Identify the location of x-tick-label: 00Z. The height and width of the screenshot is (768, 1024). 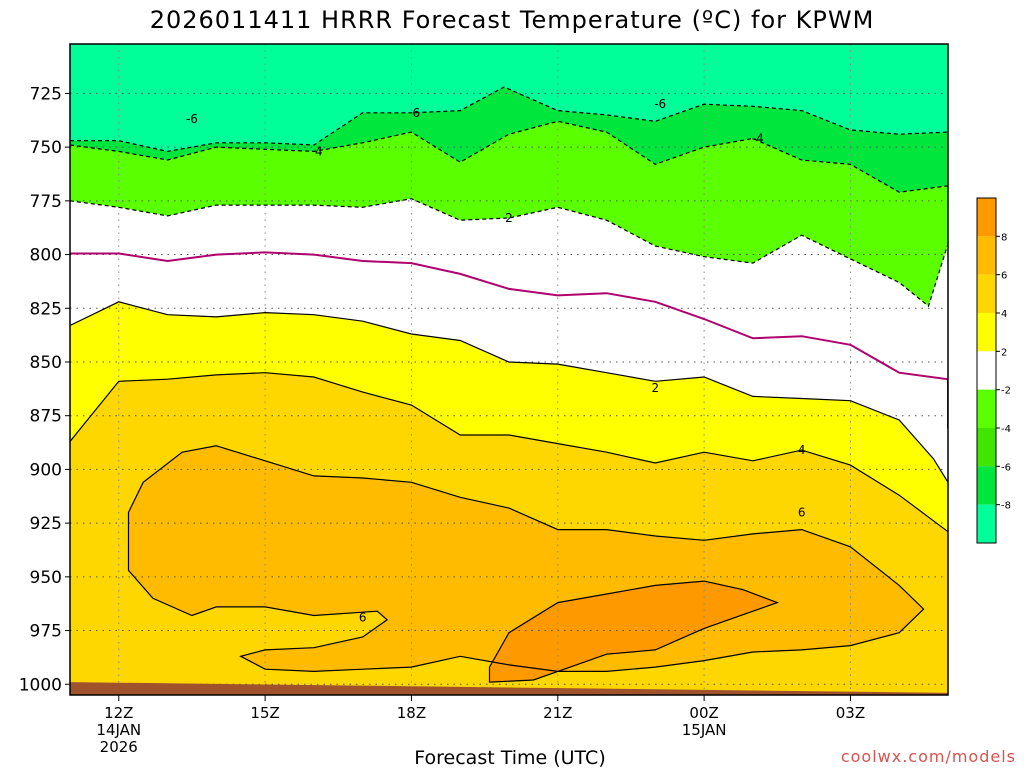
(703, 713).